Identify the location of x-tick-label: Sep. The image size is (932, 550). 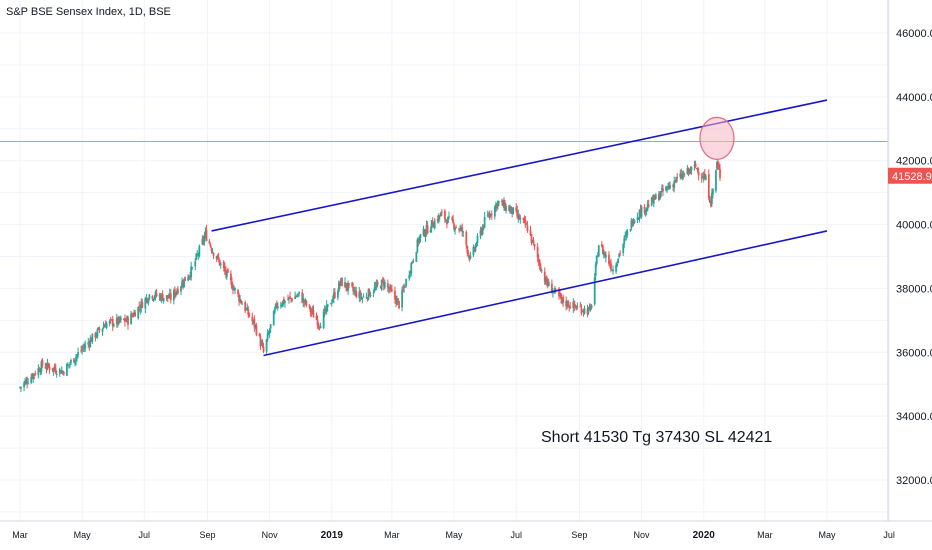
(207, 535).